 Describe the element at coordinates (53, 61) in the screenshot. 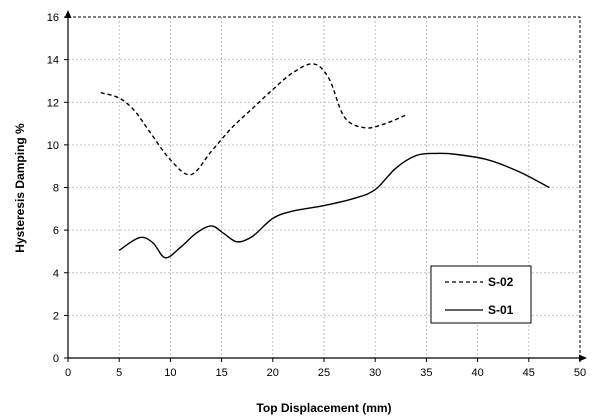

I see `y-tick-label: 14` at that location.